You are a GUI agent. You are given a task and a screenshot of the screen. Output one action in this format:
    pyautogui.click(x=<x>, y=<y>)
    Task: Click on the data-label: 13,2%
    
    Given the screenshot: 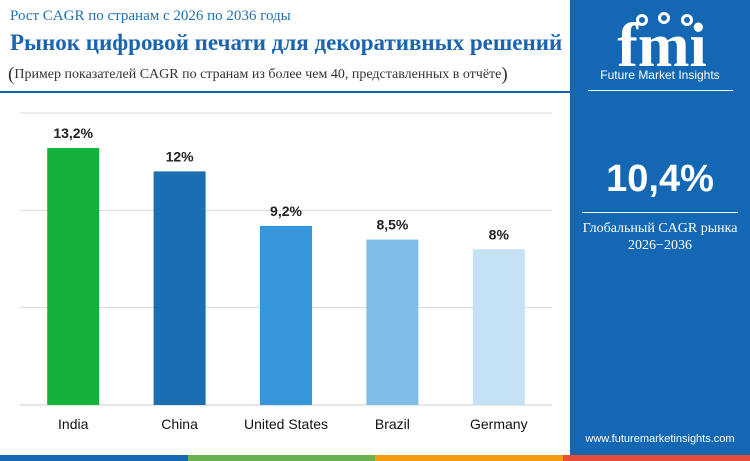 What is the action you would take?
    pyautogui.click(x=73, y=133)
    